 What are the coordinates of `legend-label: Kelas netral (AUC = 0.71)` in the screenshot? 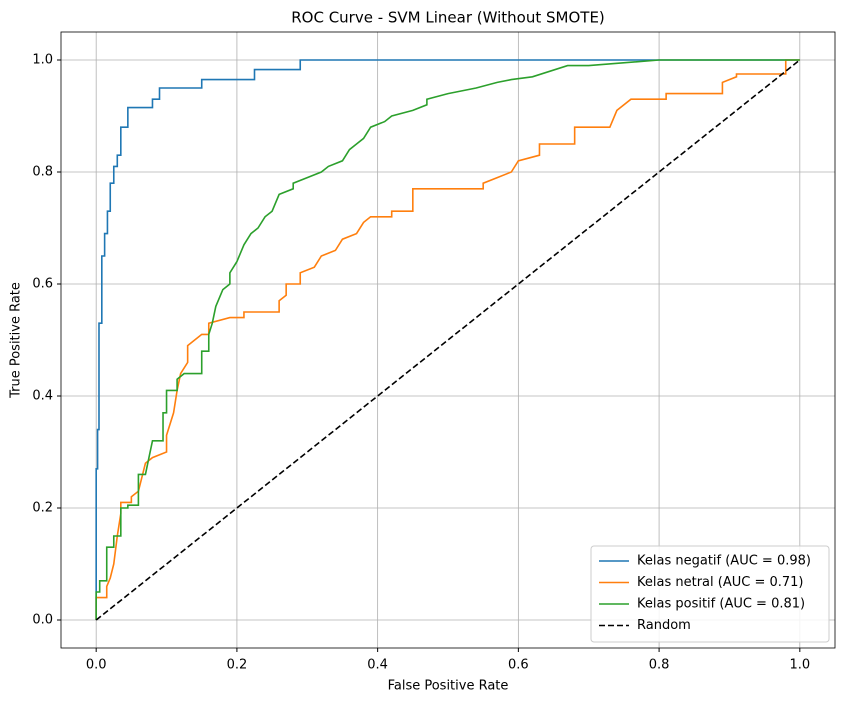 It's located at (720, 582).